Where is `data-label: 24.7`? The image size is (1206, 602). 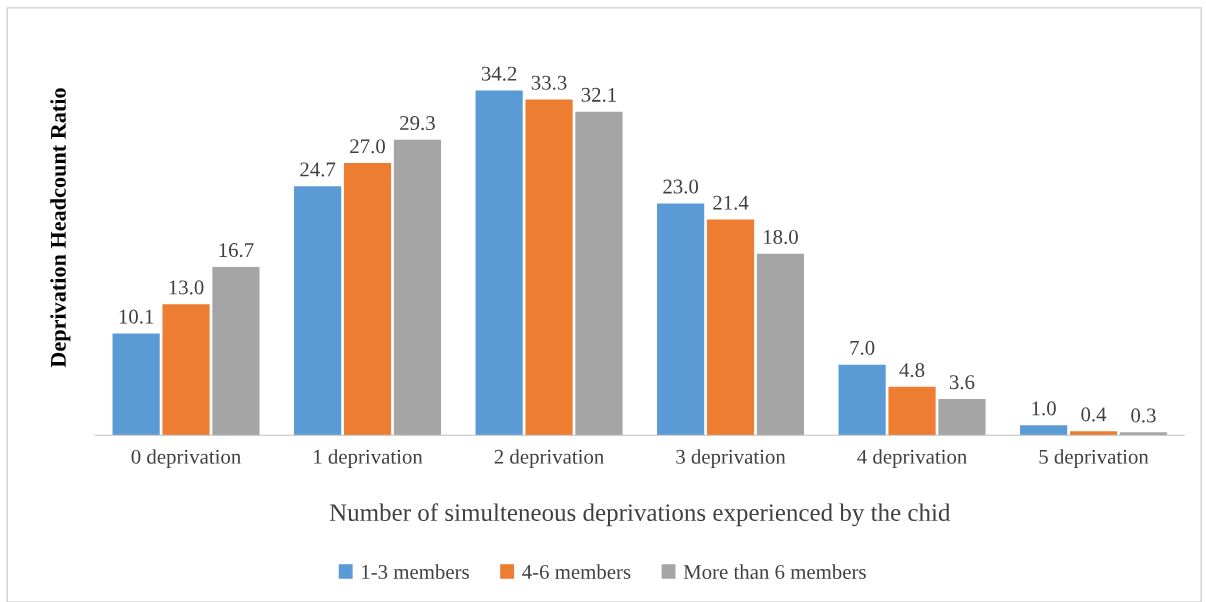
data-label: 24.7 is located at coordinates (318, 169).